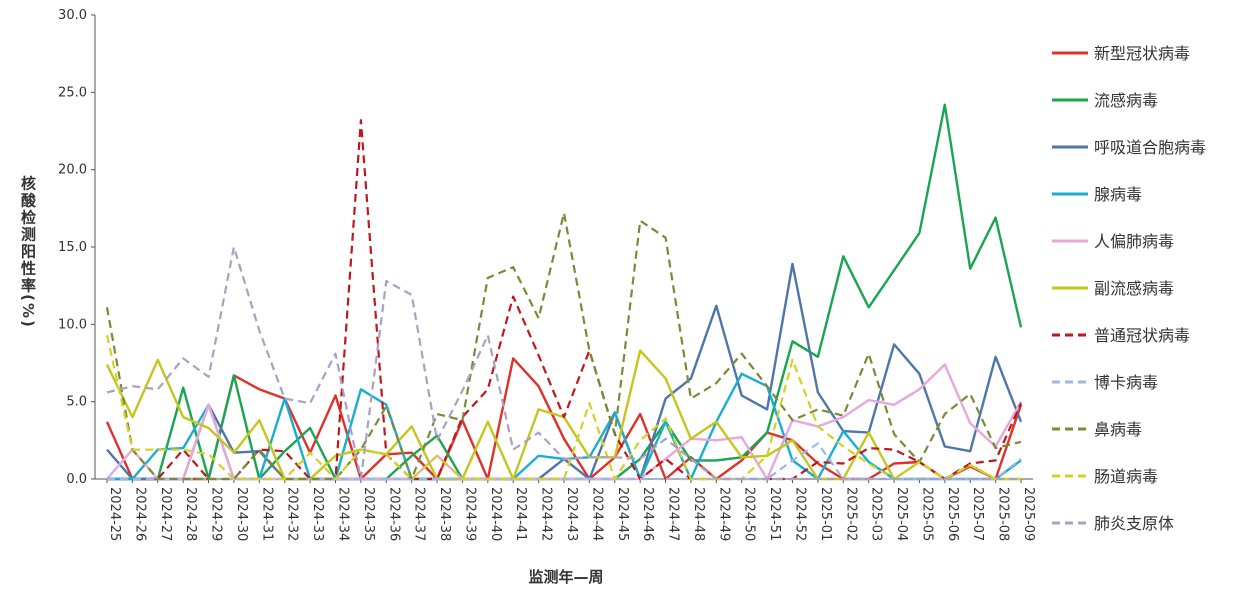 The width and height of the screenshot is (1247, 605). What do you see at coordinates (165, 514) in the screenshot?
I see `x-tick-label: 2024-27` at bounding box center [165, 514].